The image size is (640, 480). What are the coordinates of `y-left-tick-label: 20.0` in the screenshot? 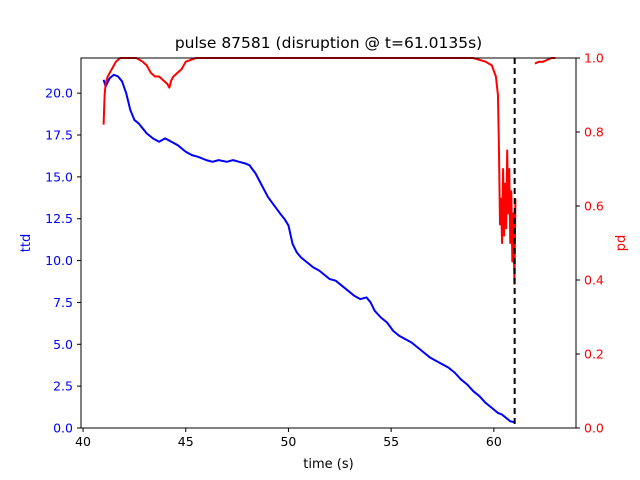 It's located at (59, 93).